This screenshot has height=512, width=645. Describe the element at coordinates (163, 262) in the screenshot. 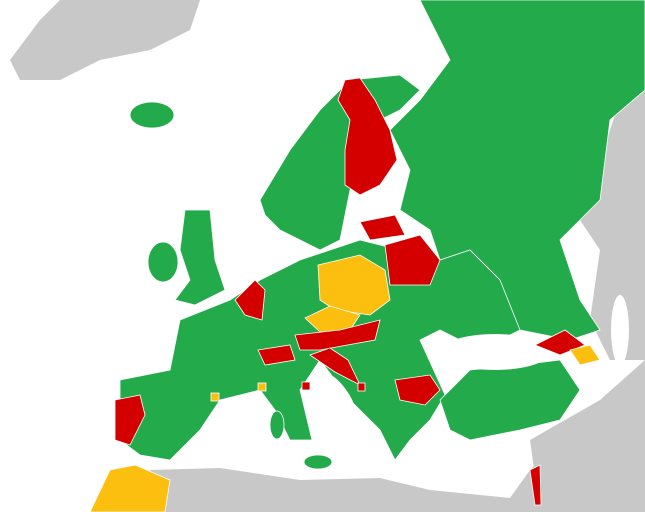

I see `region-ireland` at that location.